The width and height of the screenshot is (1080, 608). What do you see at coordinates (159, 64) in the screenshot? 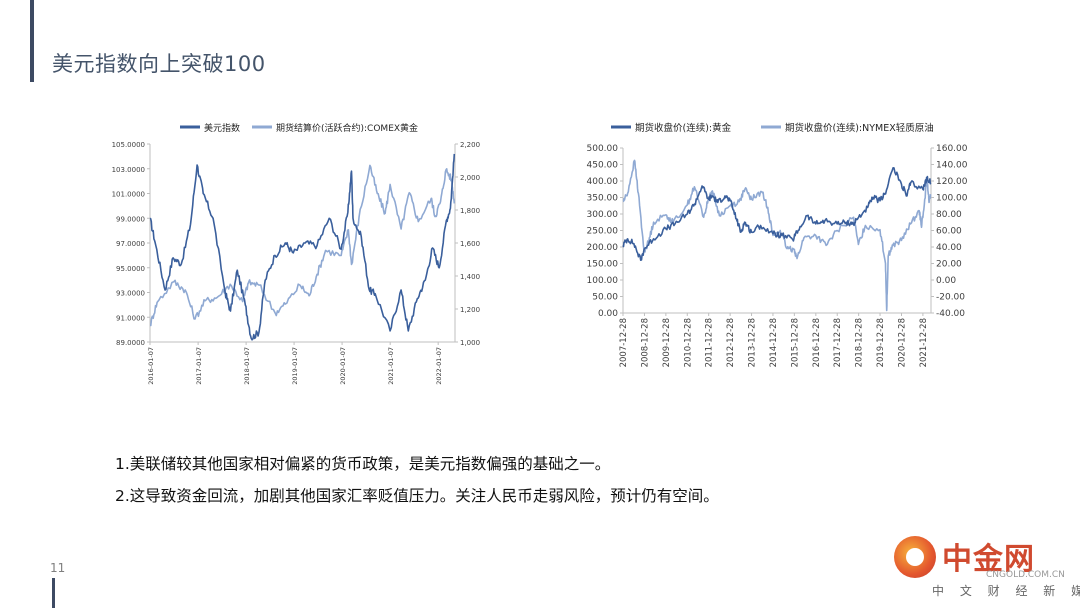
I see `page-title: 美元指数向上突破100` at bounding box center [159, 64].